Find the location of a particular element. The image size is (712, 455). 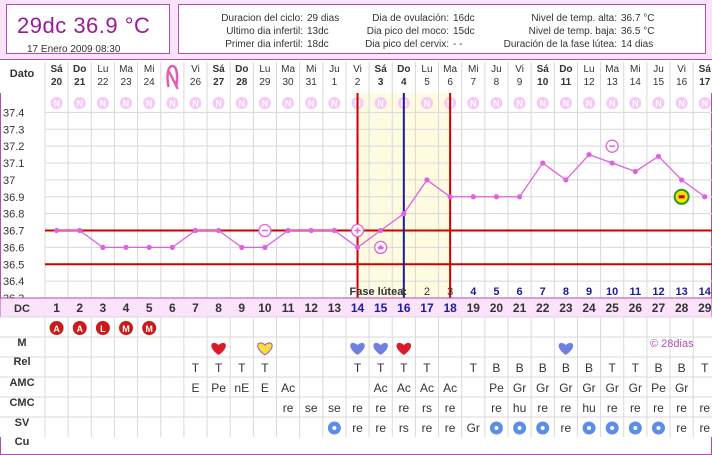

weekday-label: Ju is located at coordinates (496, 69).